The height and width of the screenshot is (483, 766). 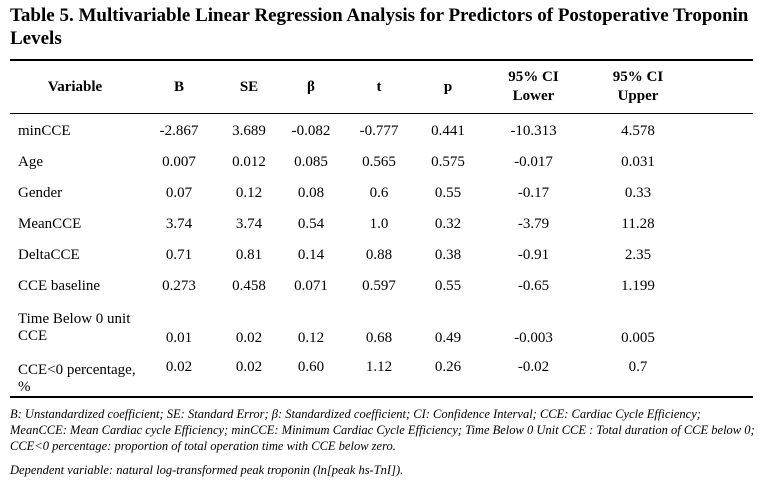 What do you see at coordinates (249, 162) in the screenshot?
I see `cell-se: 0.012` at bounding box center [249, 162].